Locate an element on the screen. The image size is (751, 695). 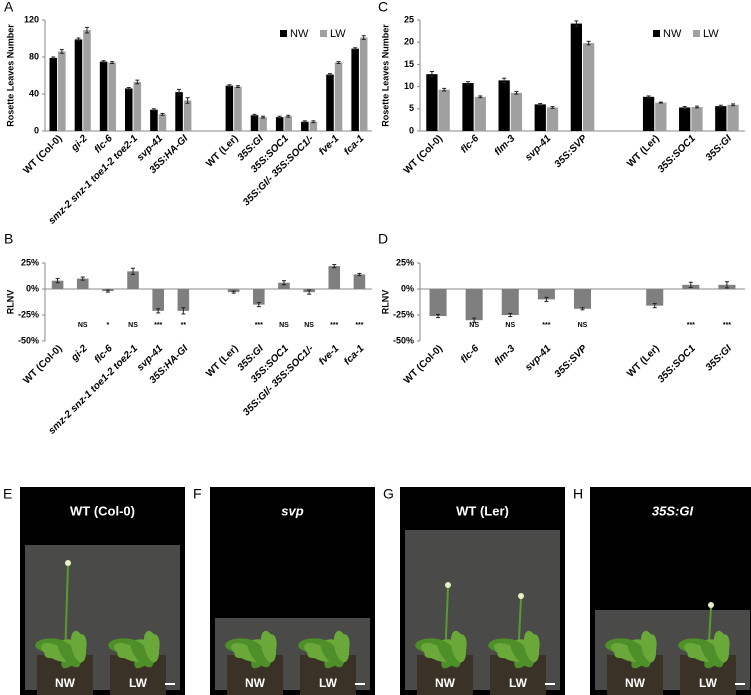
significance-label: ** is located at coordinates (184, 325).